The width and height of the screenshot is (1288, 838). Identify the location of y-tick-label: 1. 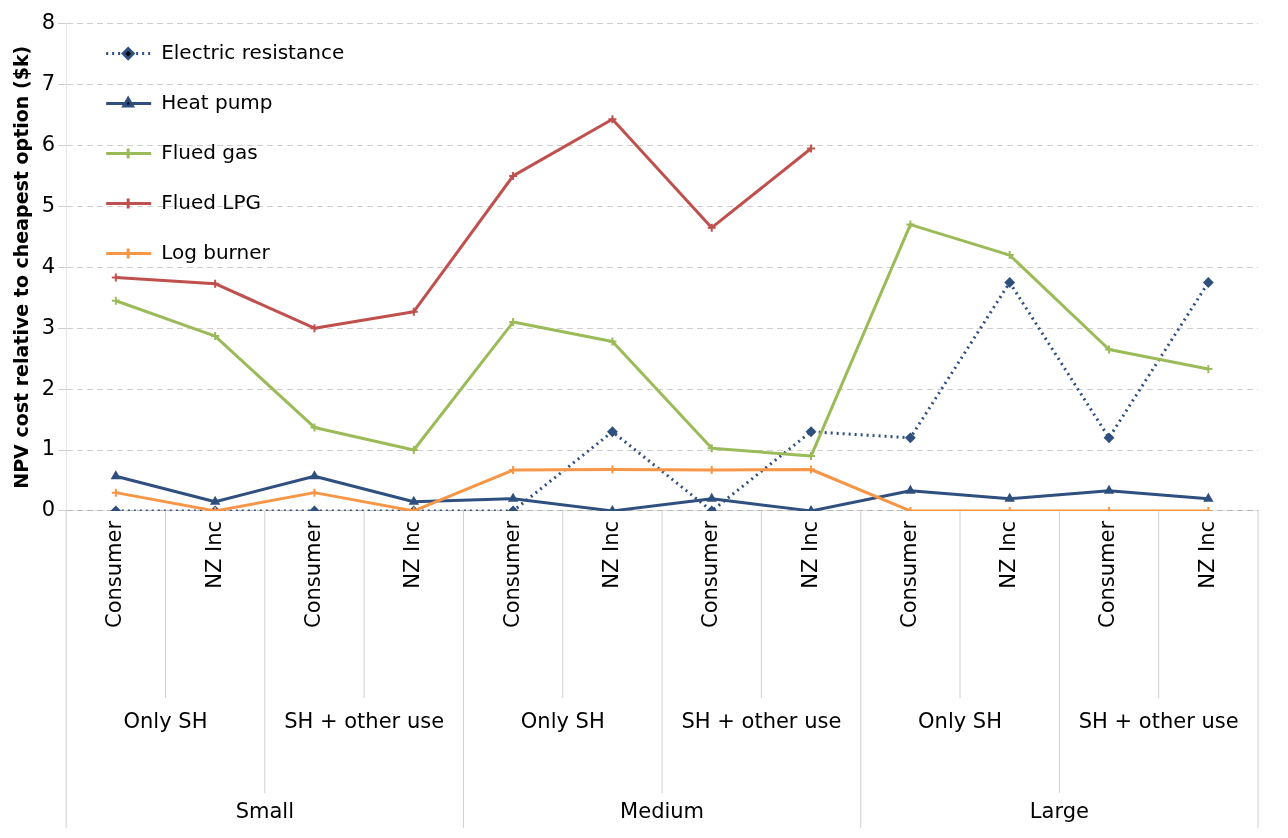
(48, 448).